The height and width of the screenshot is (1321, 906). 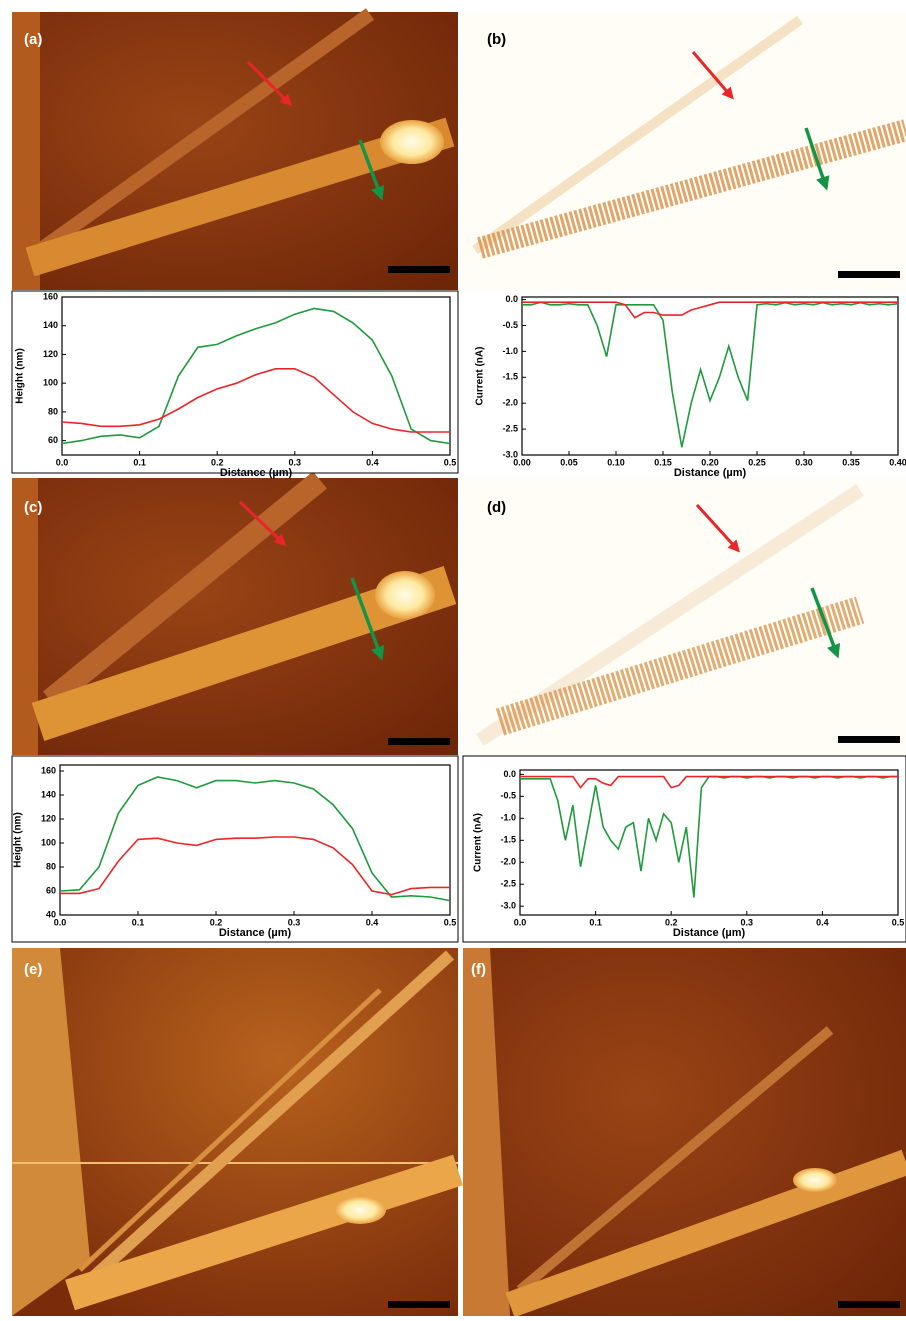 I want to click on x-tick-label: 0.20, so click(x=710, y=462).